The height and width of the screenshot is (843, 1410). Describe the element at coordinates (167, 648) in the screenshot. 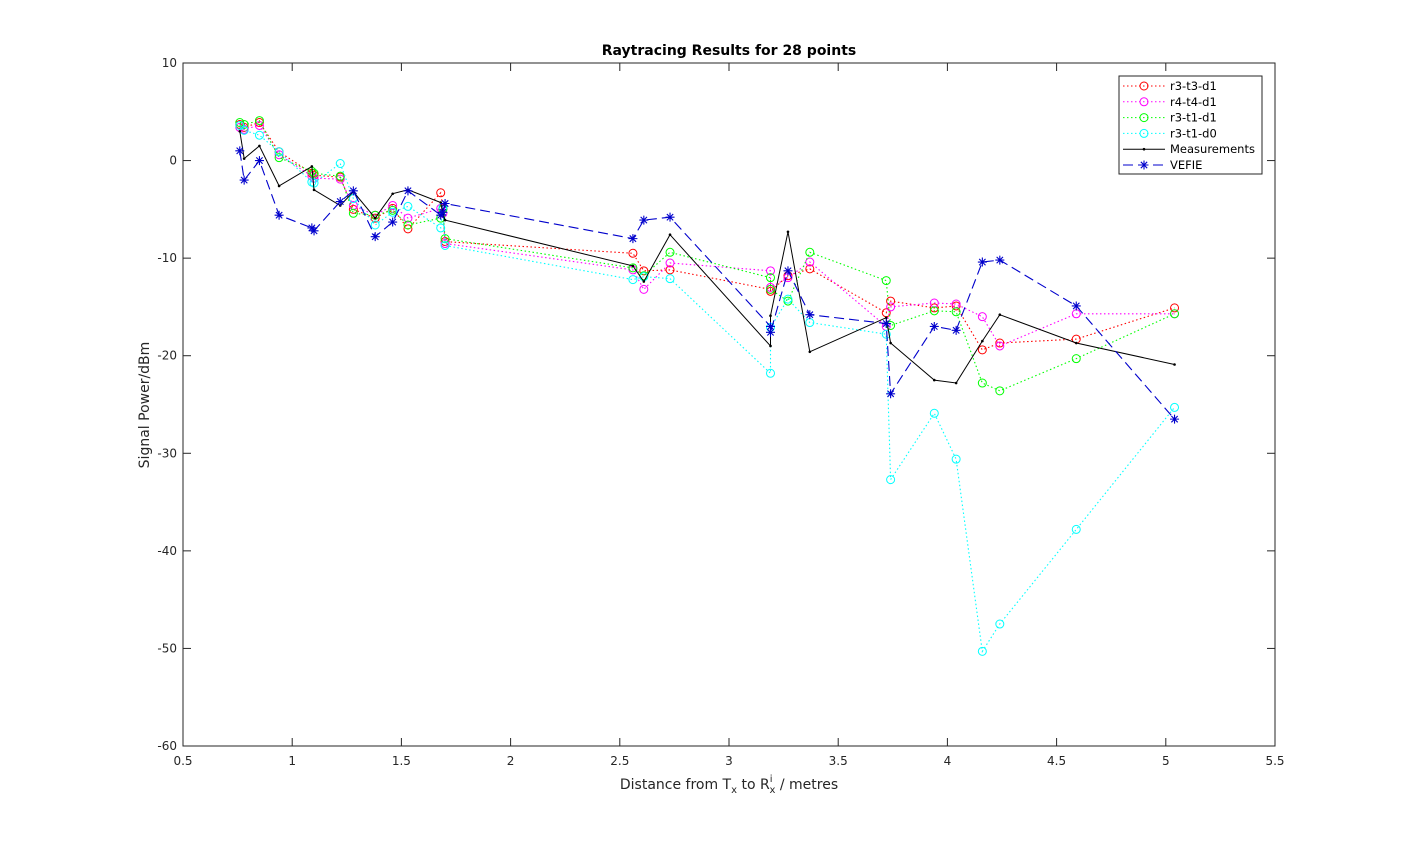

I see `y-tick-label: -50` at that location.